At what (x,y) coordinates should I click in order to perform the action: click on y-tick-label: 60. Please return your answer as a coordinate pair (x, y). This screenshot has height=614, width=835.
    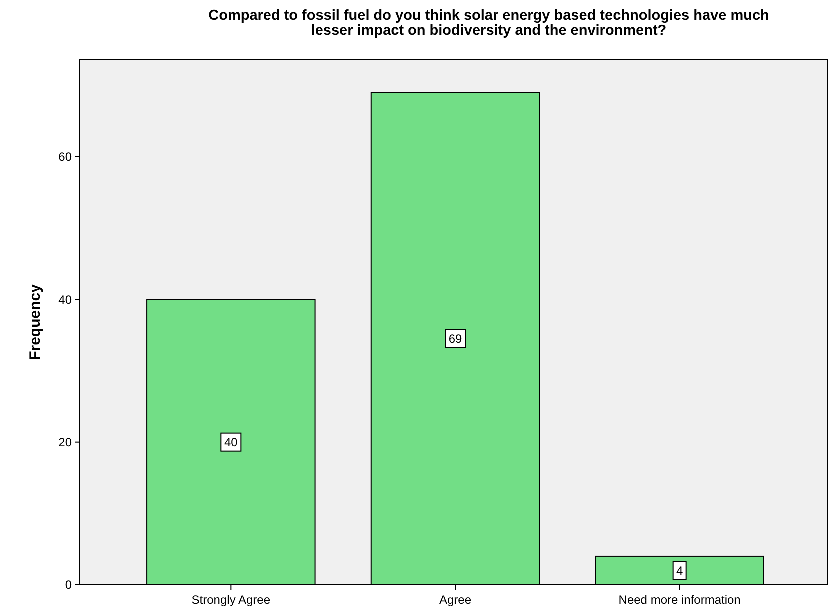
    Looking at the image, I should click on (65, 157).